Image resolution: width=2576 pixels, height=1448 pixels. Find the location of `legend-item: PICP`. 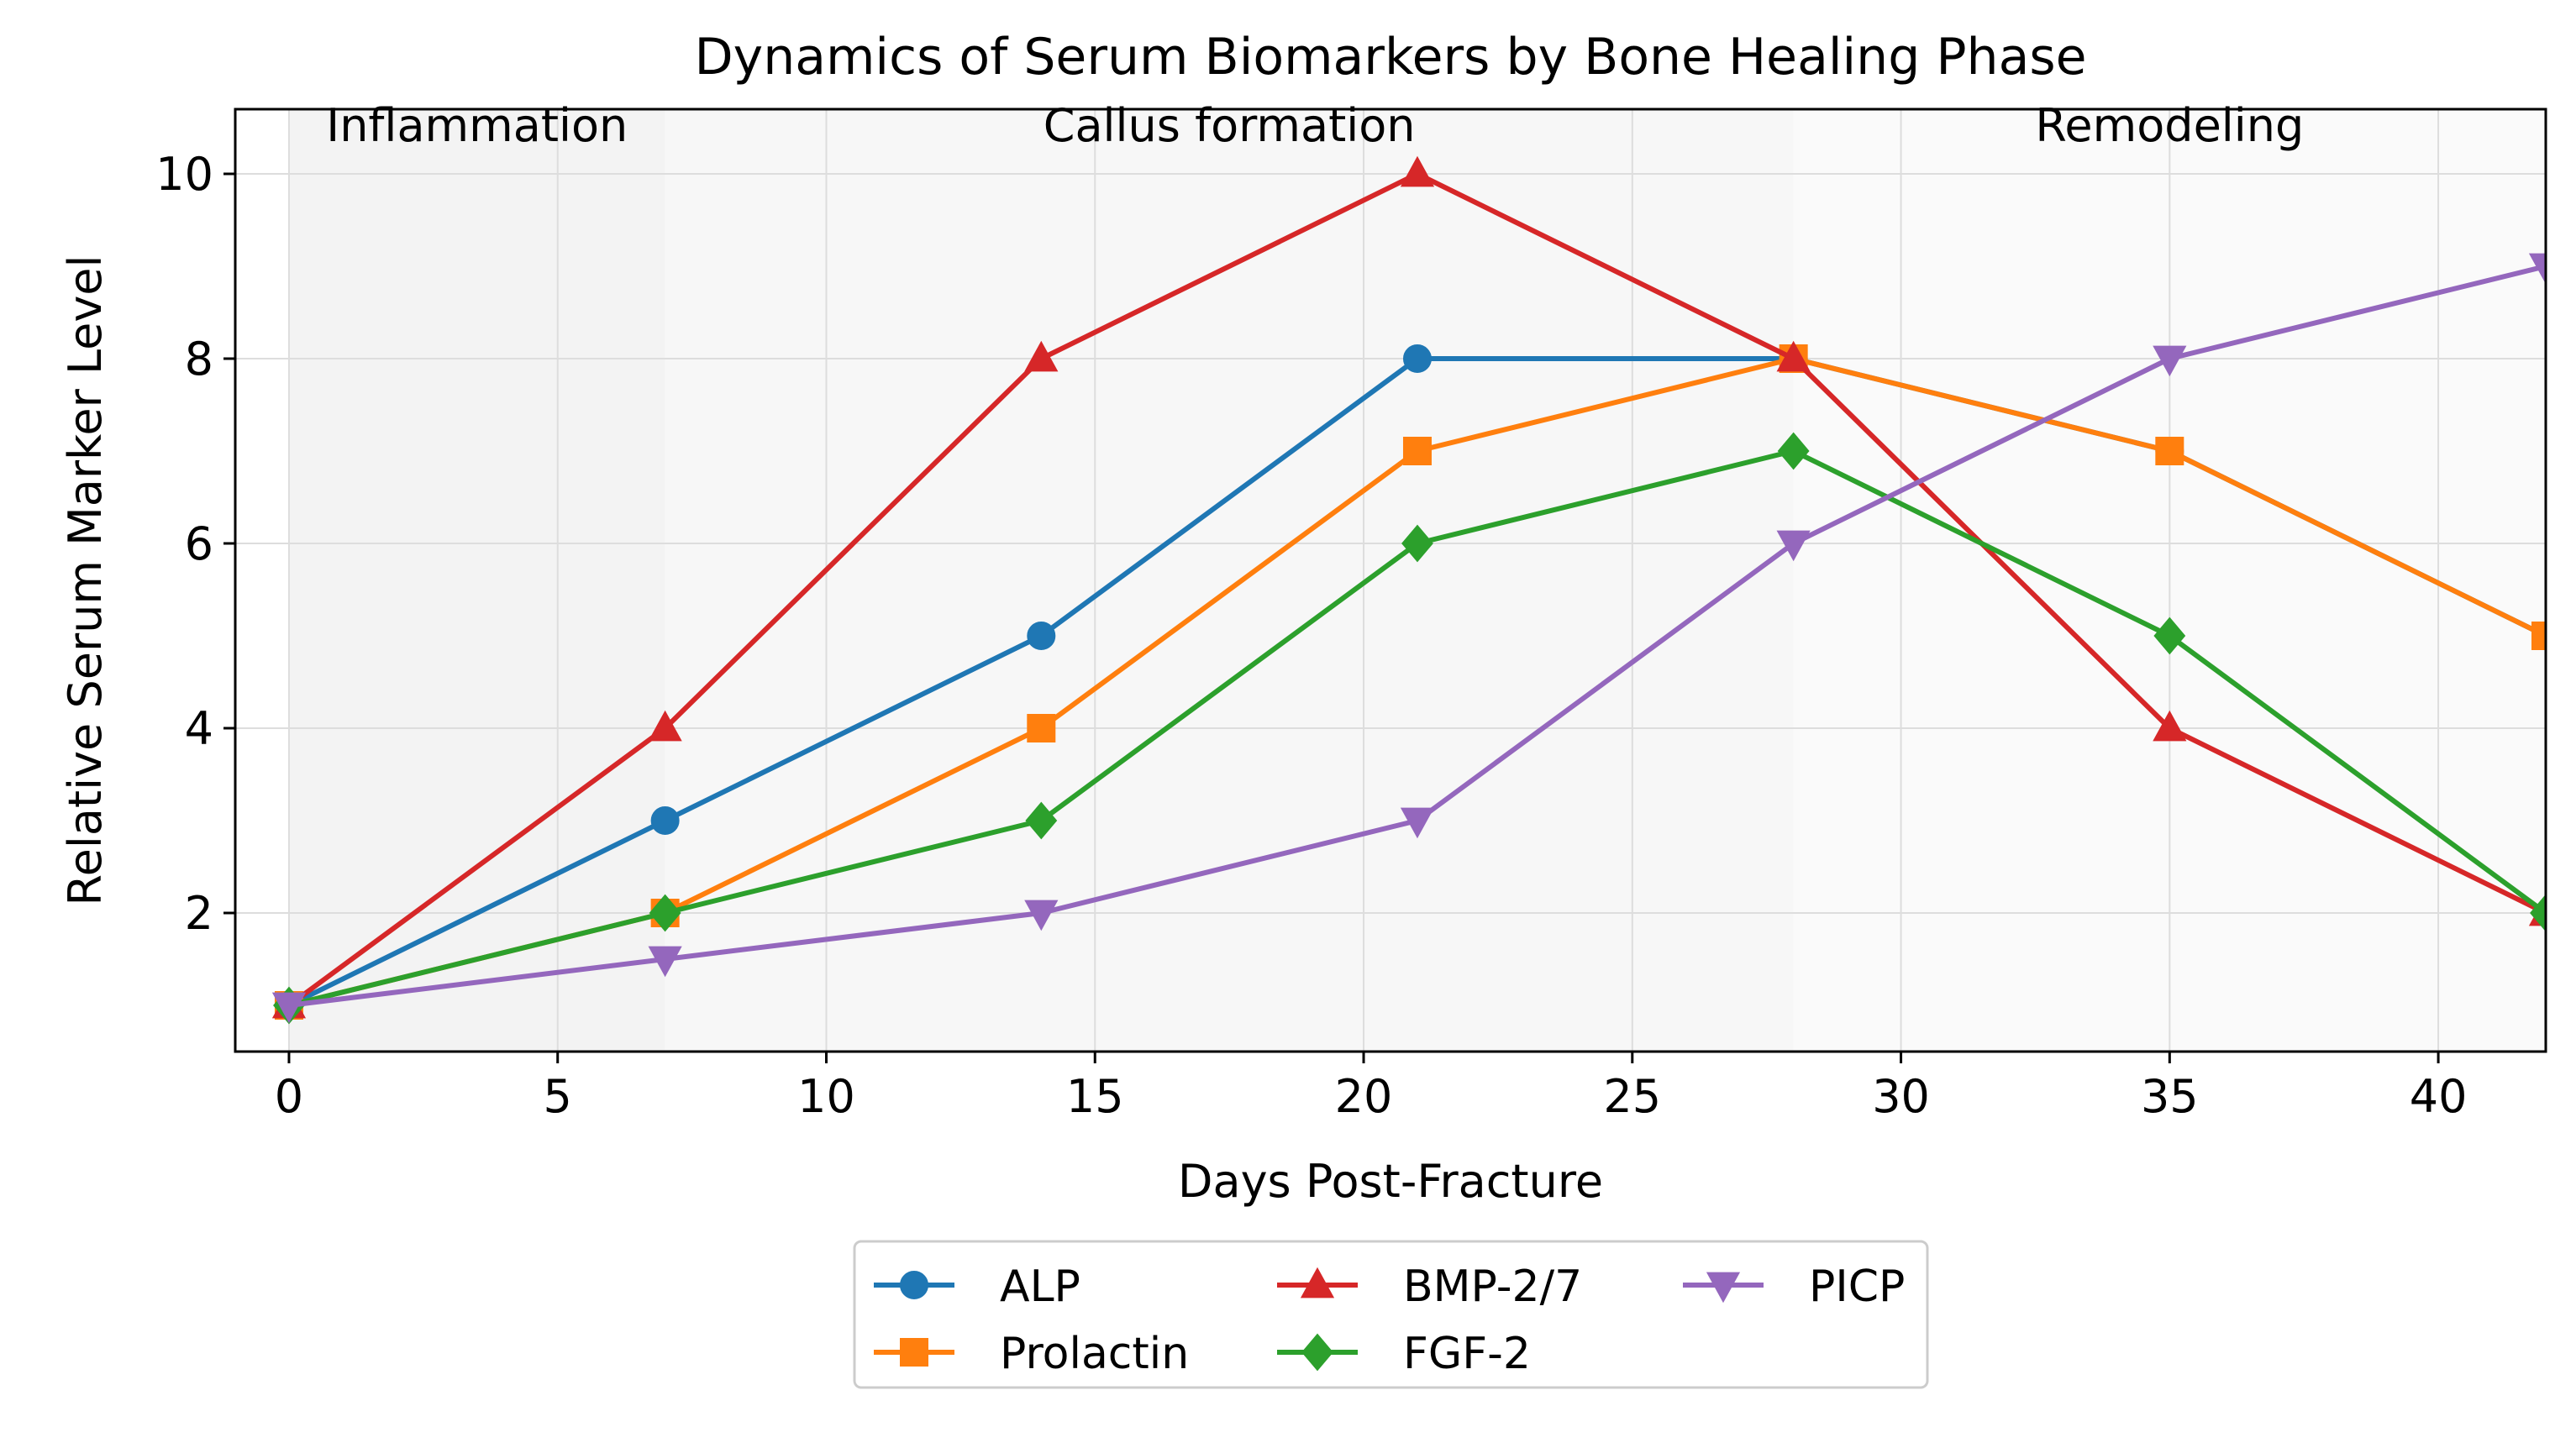

legend-item: PICP is located at coordinates (1794, 1287).